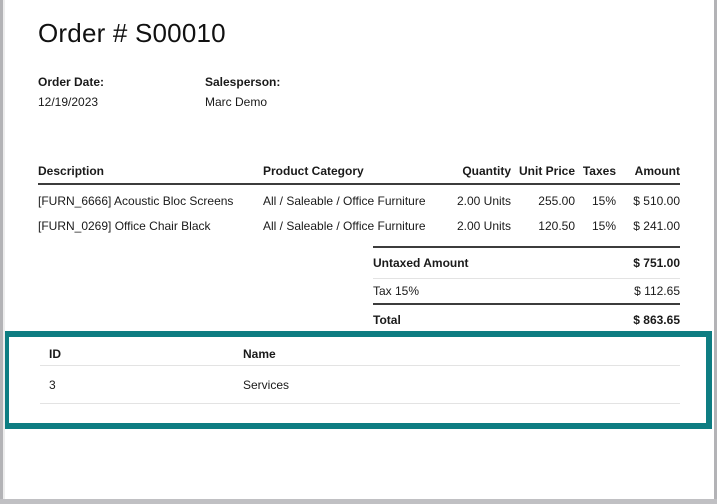 The width and height of the screenshot is (717, 504). Describe the element at coordinates (543, 174) in the screenshot. I see `col-header-unit-price: Unit Price` at that location.